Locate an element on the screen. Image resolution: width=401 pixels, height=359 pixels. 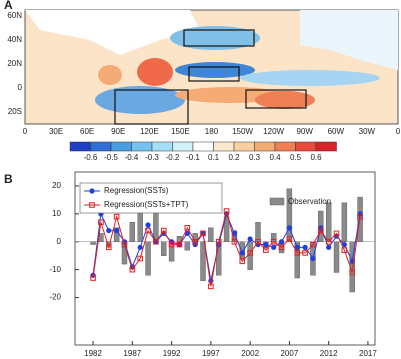
y-tick-label: -10 is located at coordinates (55, 269).